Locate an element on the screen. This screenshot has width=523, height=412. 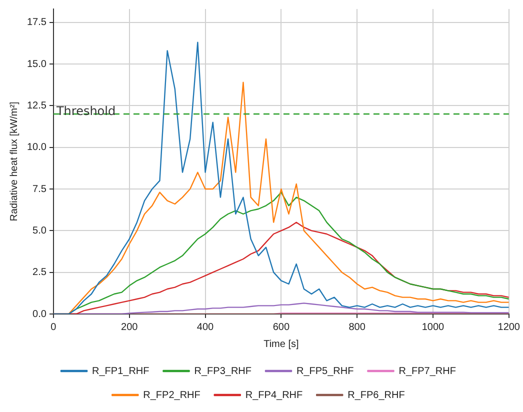
x-tick-label: 1000 is located at coordinates (433, 327).